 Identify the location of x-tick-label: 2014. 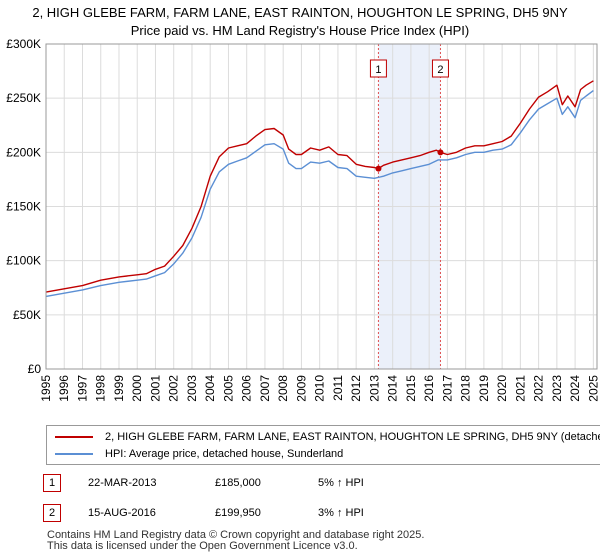
(393, 388).